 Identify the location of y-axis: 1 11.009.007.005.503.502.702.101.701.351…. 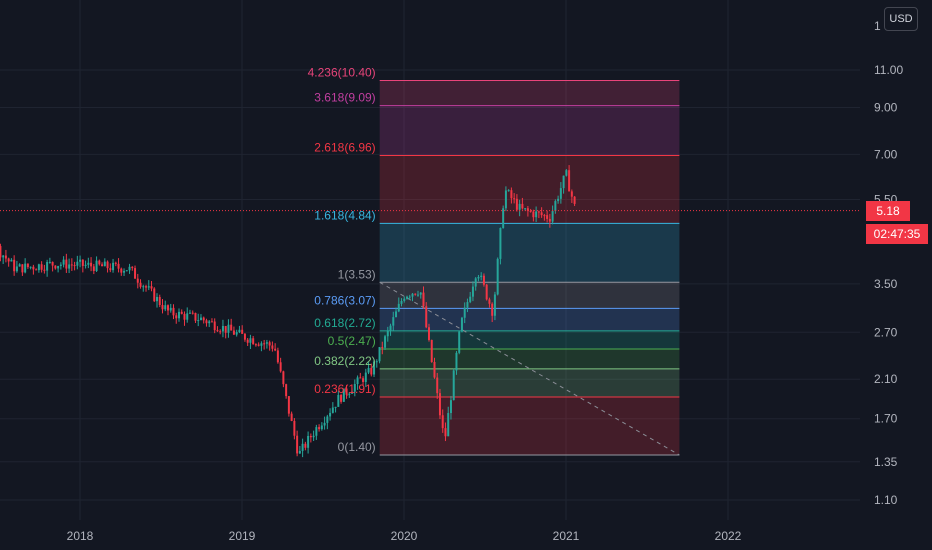
(888, 263).